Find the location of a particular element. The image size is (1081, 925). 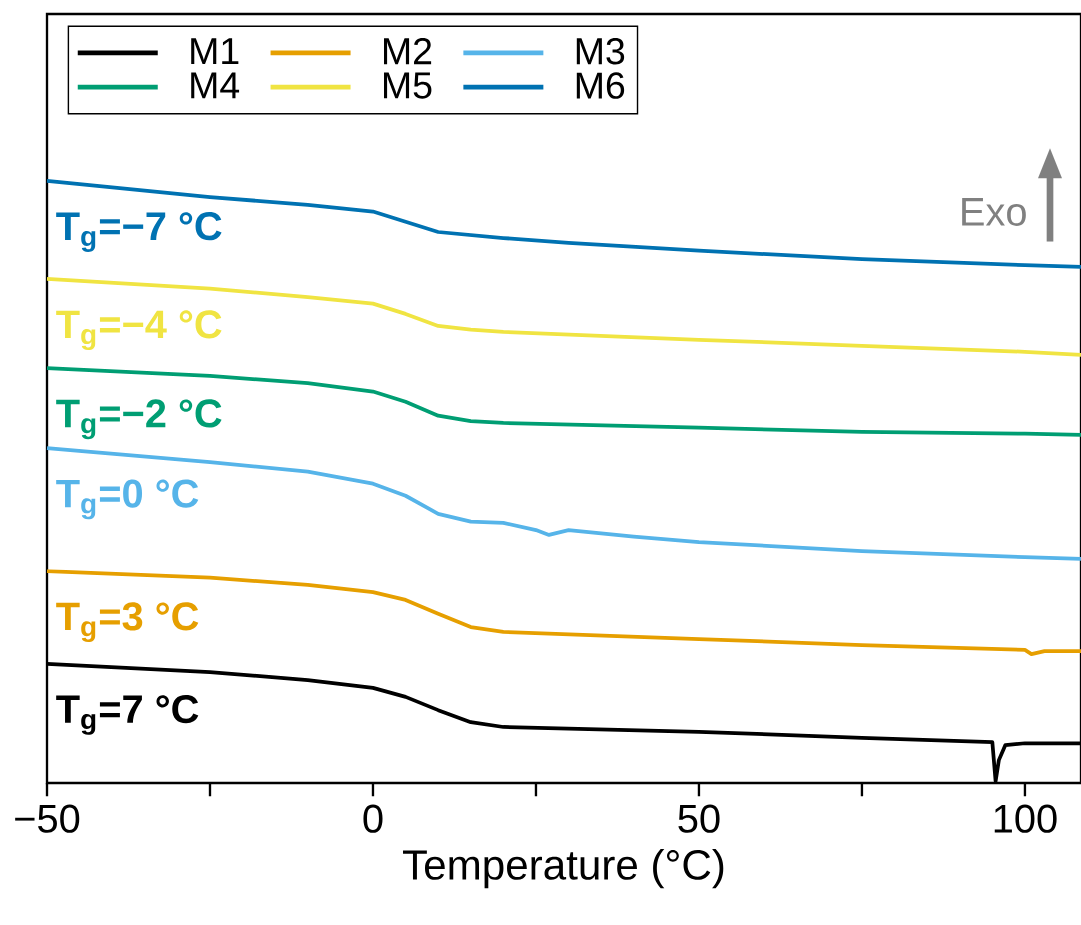

x-tick-label: 0 is located at coordinates (373, 818).